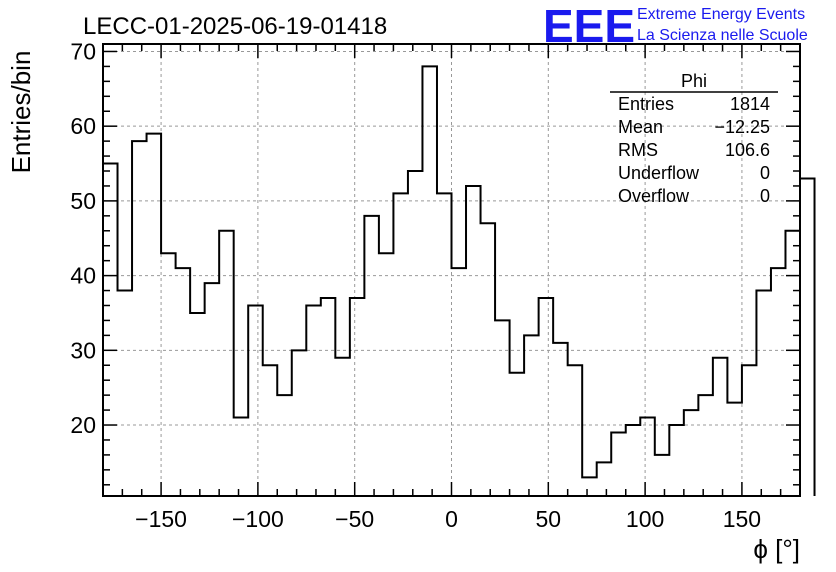 This screenshot has width=836, height=572. Describe the element at coordinates (776, 549) in the screenshot. I see `x-axis-label: ϕ [°]` at that location.